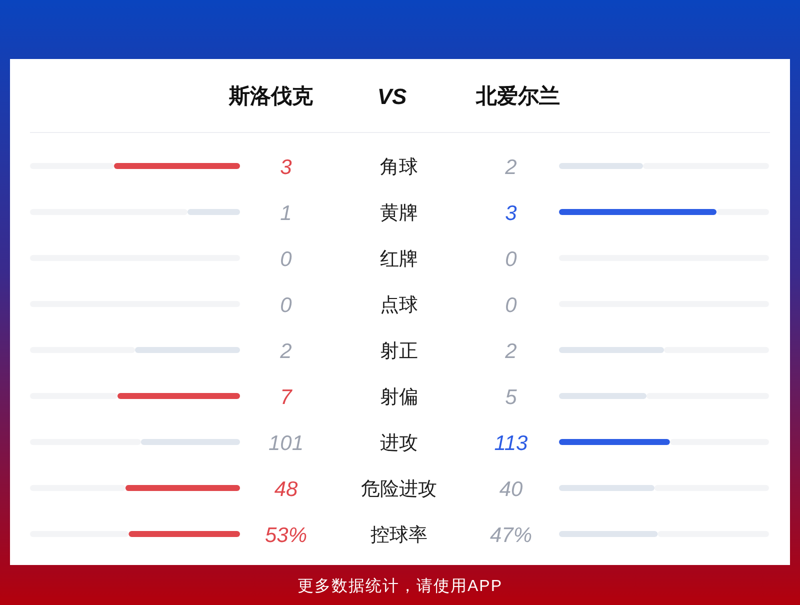  Describe the element at coordinates (399, 213) in the screenshot. I see `category-label: 黄牌` at that location.